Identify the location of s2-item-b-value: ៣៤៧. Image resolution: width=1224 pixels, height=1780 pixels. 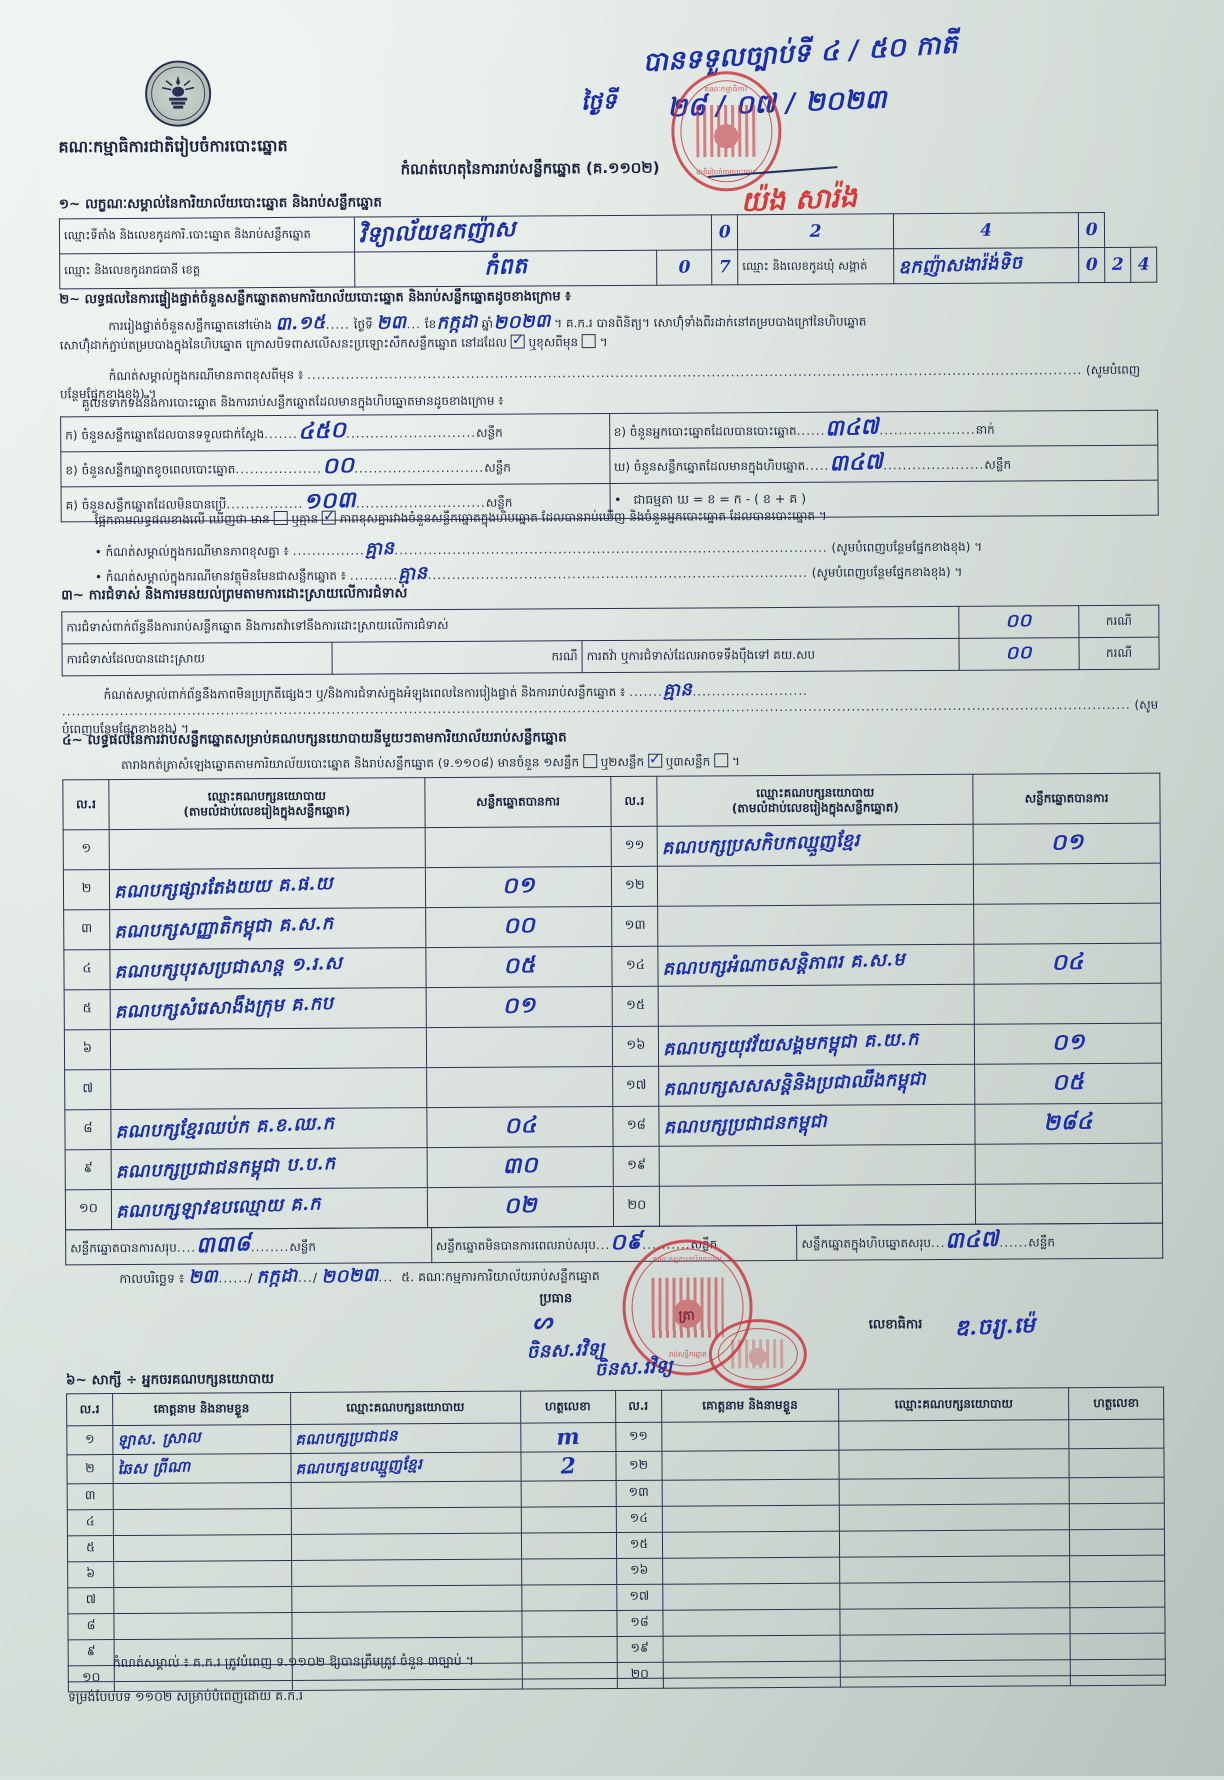
(852, 427).